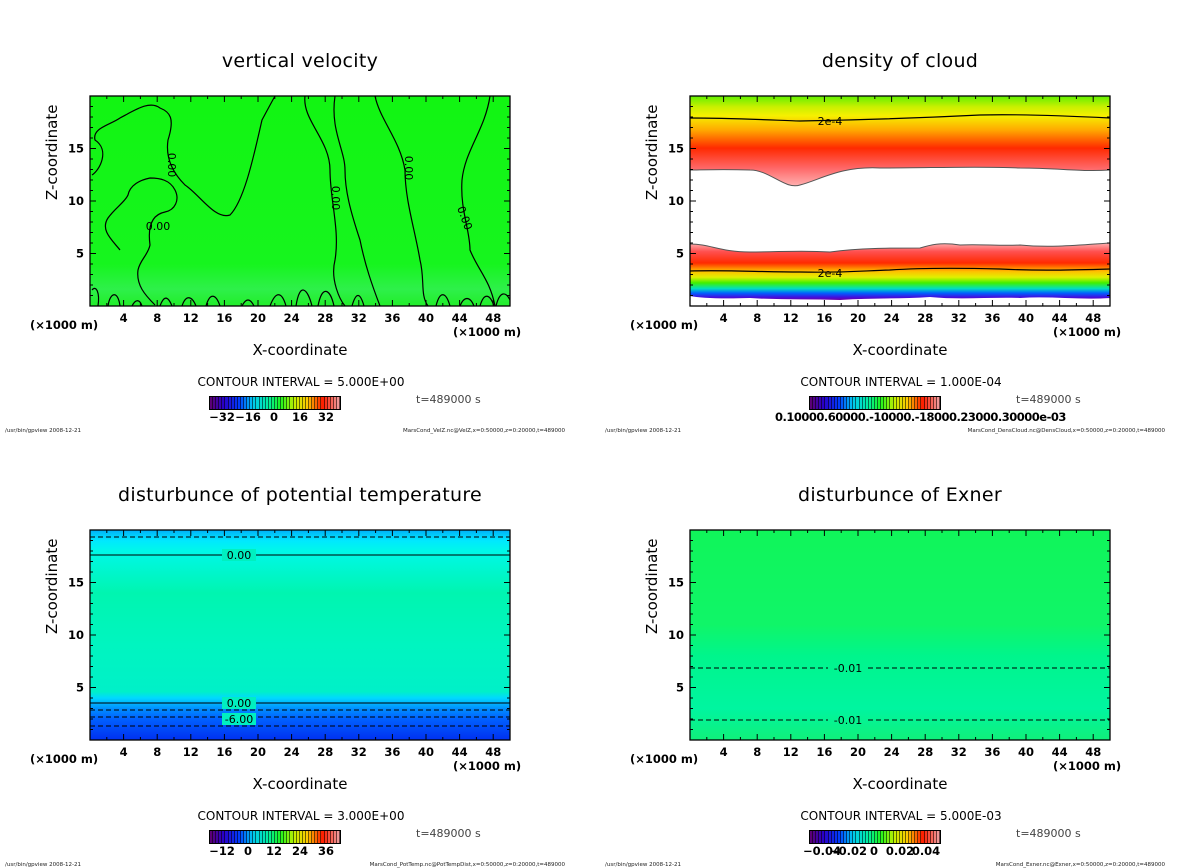 This screenshot has height=868, width=1200. I want to click on contour-label: -0.01, so click(848, 720).